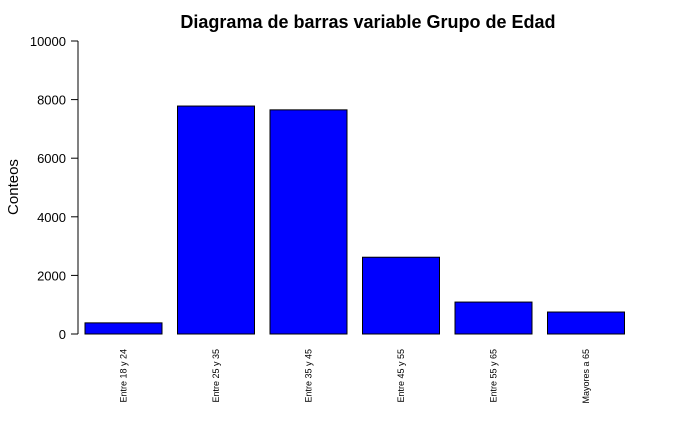 The height and width of the screenshot is (432, 700). I want to click on x-tick-label: Entre 45 y 55, so click(401, 376).